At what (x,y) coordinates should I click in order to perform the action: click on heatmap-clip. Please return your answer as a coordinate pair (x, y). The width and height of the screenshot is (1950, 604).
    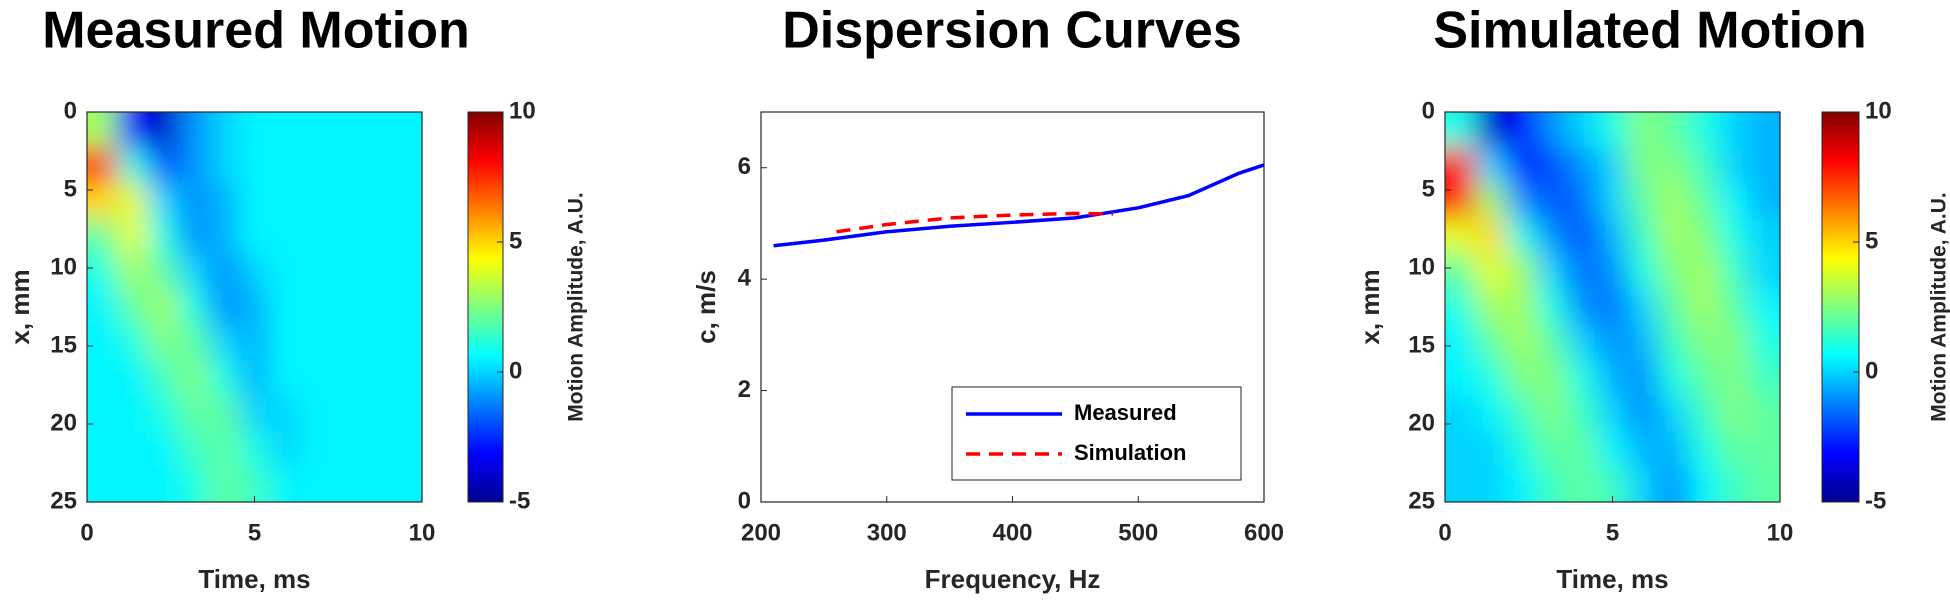
    Looking at the image, I should click on (254, 307).